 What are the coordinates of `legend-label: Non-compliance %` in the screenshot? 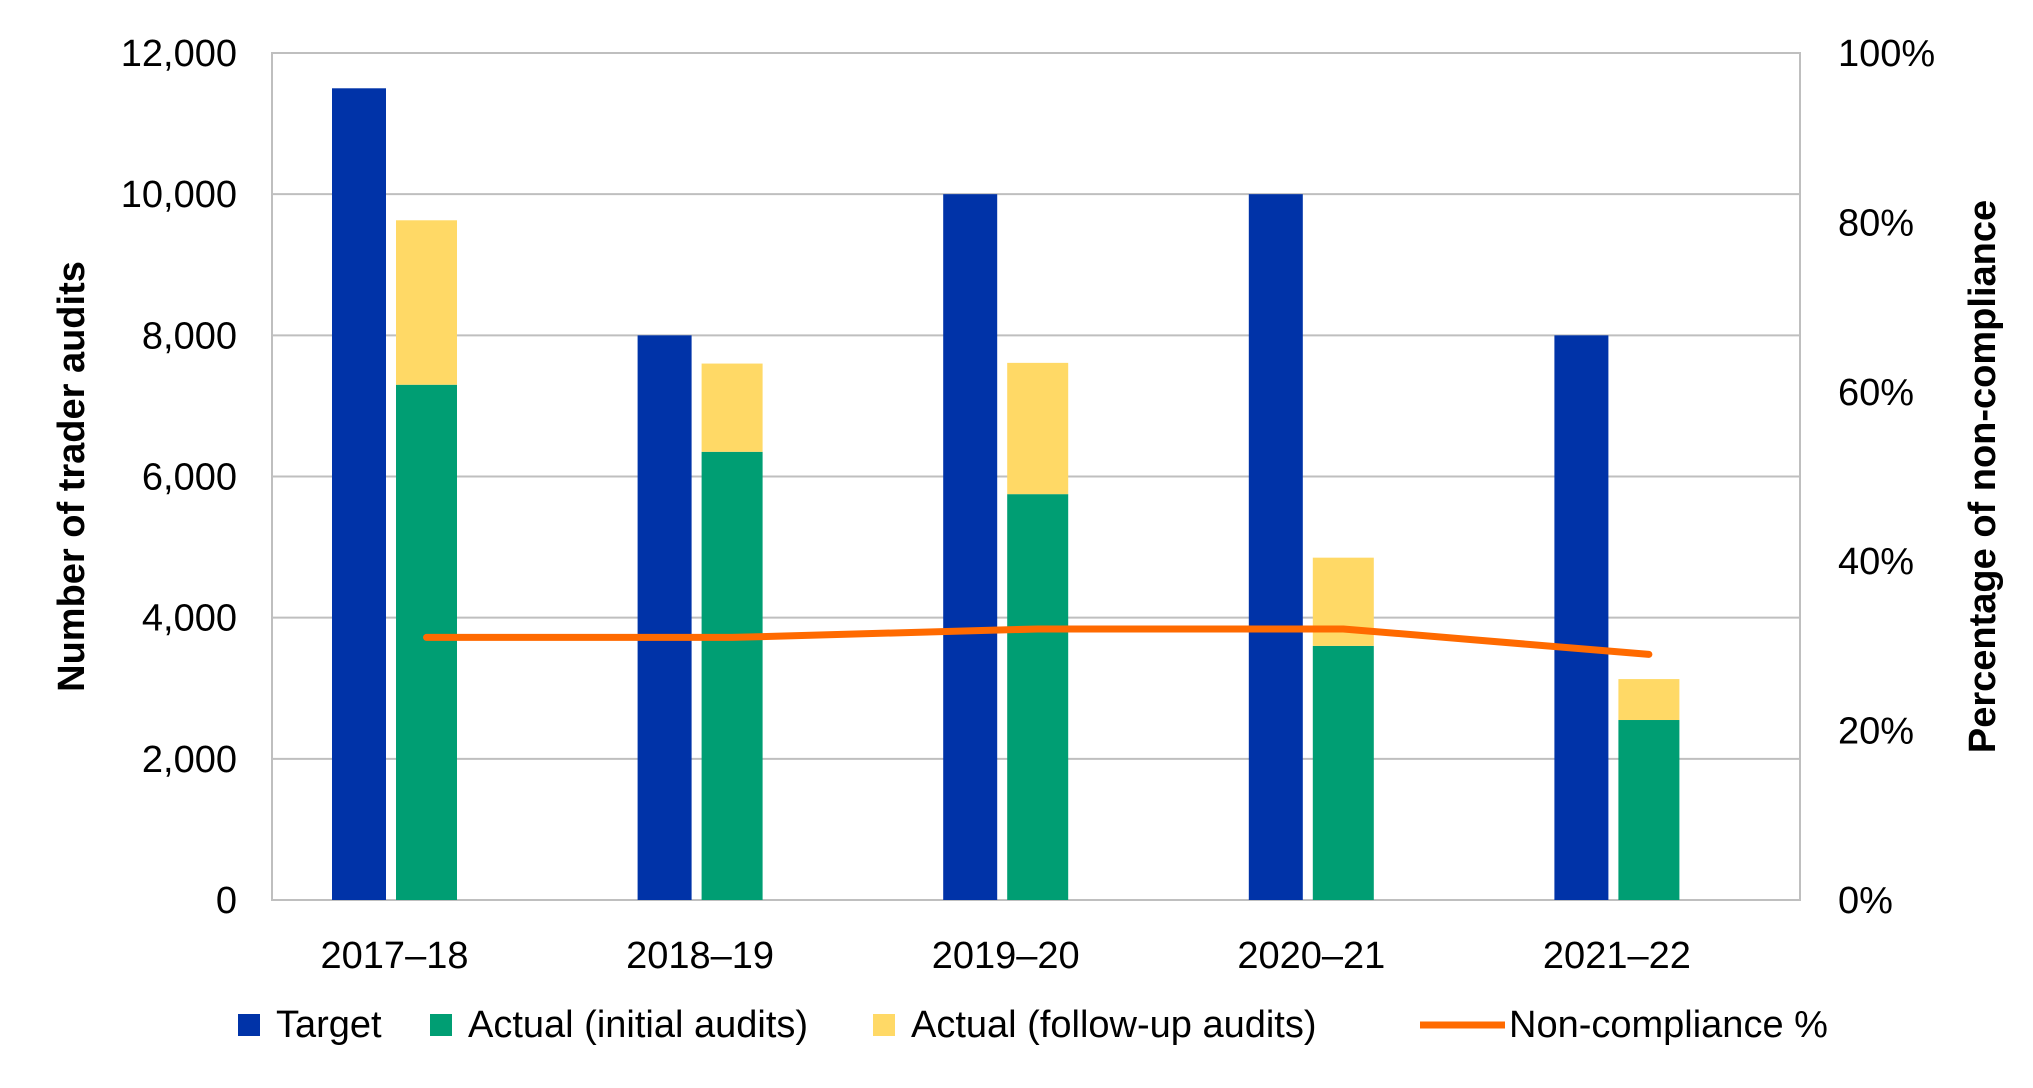 It's located at (1668, 1025).